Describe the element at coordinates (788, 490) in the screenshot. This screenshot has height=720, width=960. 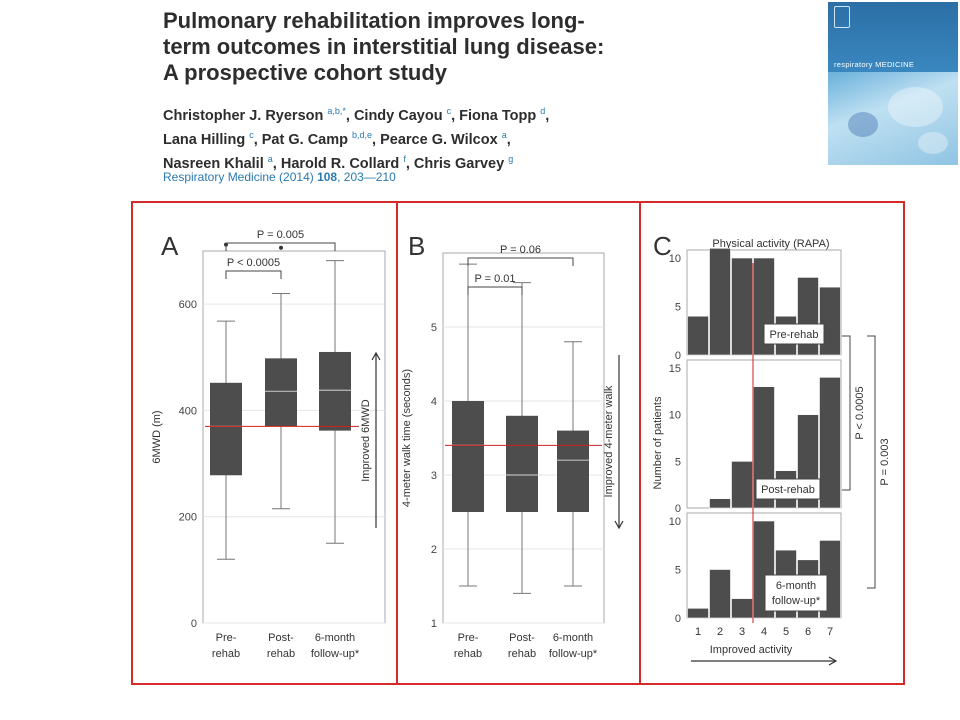
I see `series-label: Post-rehab` at that location.